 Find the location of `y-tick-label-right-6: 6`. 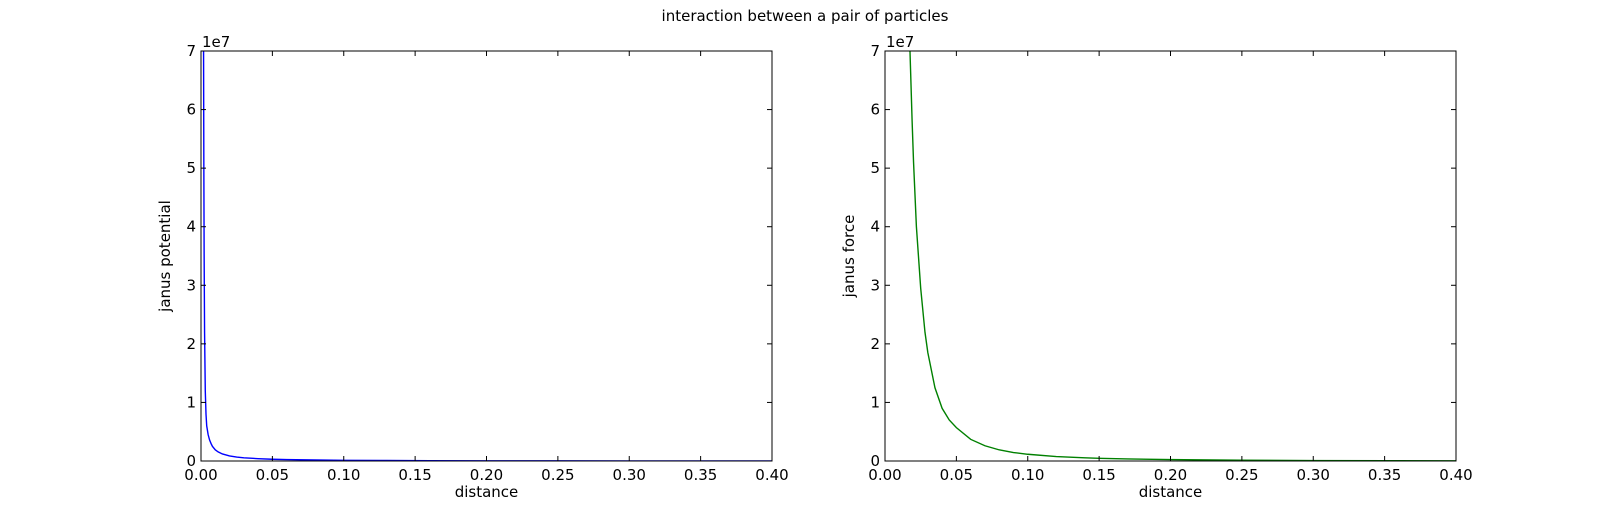

y-tick-label-right-6: 6 is located at coordinates (875, 110).